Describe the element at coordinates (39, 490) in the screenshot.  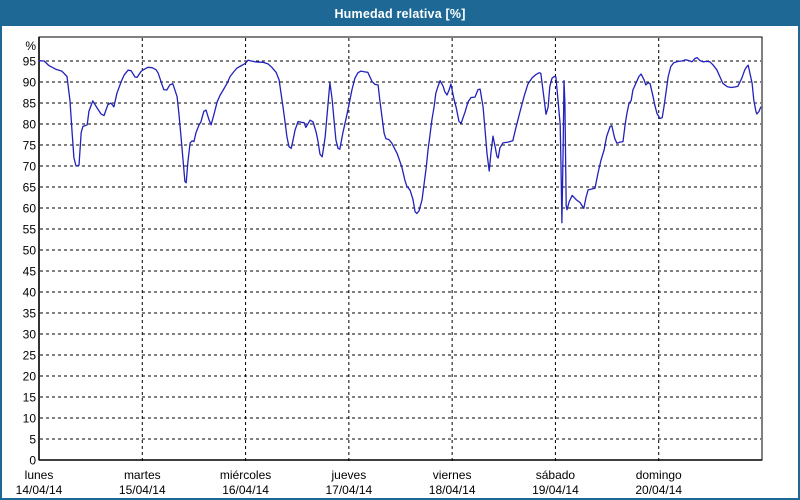
I see `x-day-date-label: 14/04/14` at that location.